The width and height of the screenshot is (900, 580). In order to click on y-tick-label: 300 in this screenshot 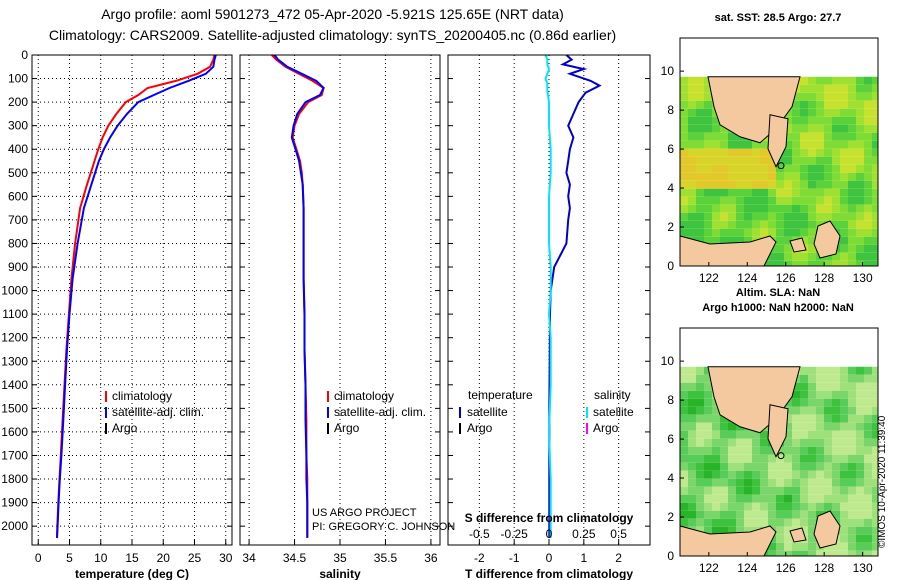, I will do `click(18, 126)`.